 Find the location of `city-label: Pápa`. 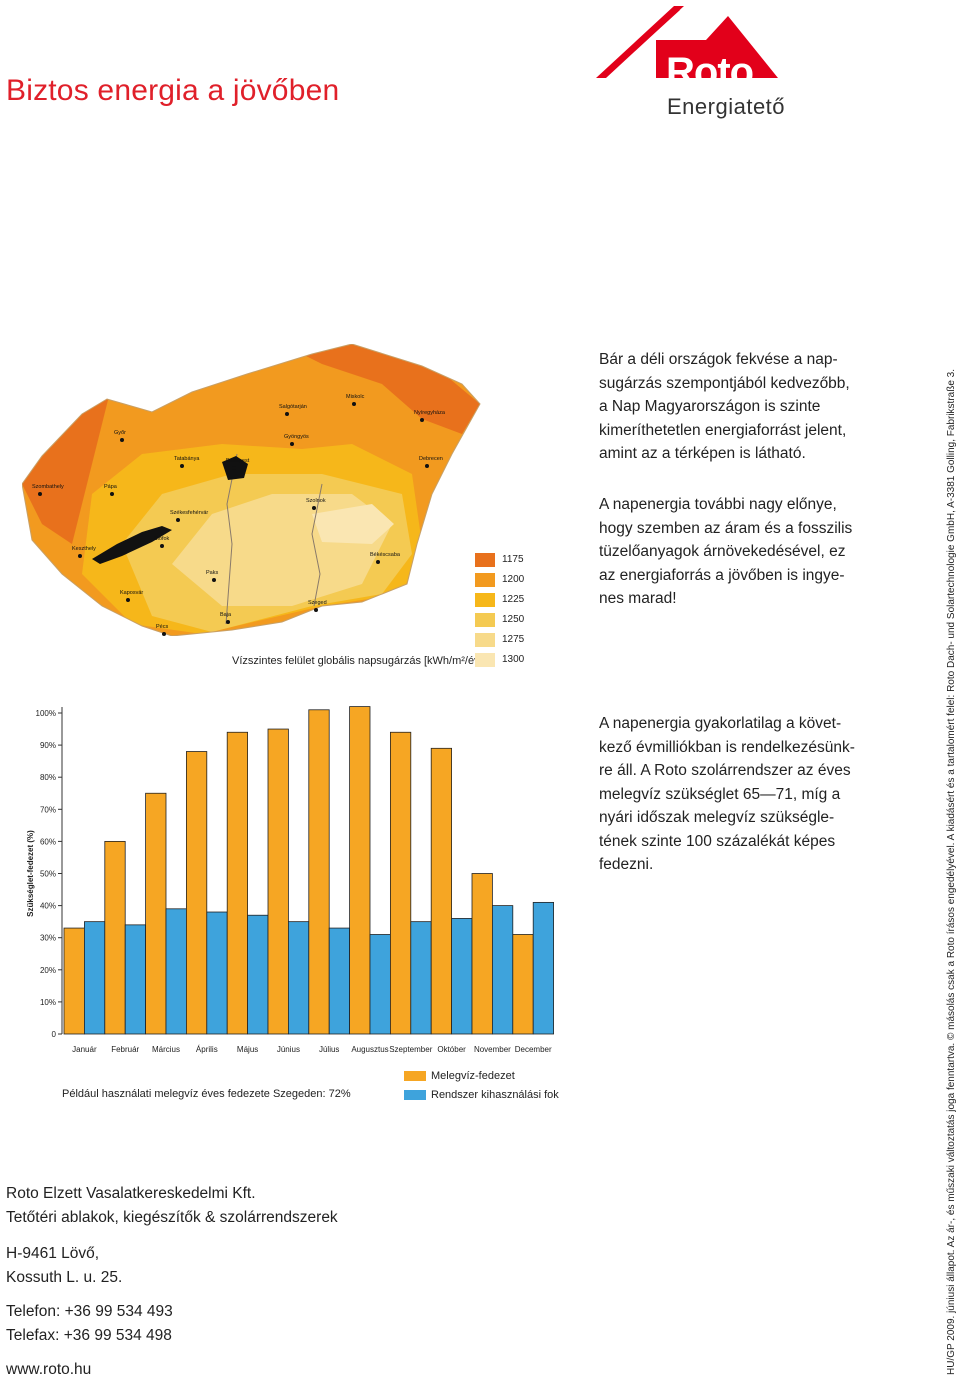

city-label: Pápa is located at coordinates (111, 487).